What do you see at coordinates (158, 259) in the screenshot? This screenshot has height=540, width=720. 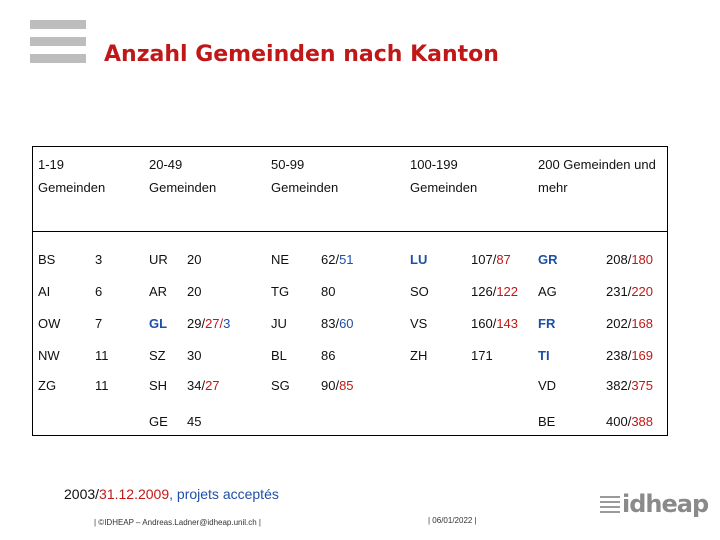 I see `canton-code: UR` at bounding box center [158, 259].